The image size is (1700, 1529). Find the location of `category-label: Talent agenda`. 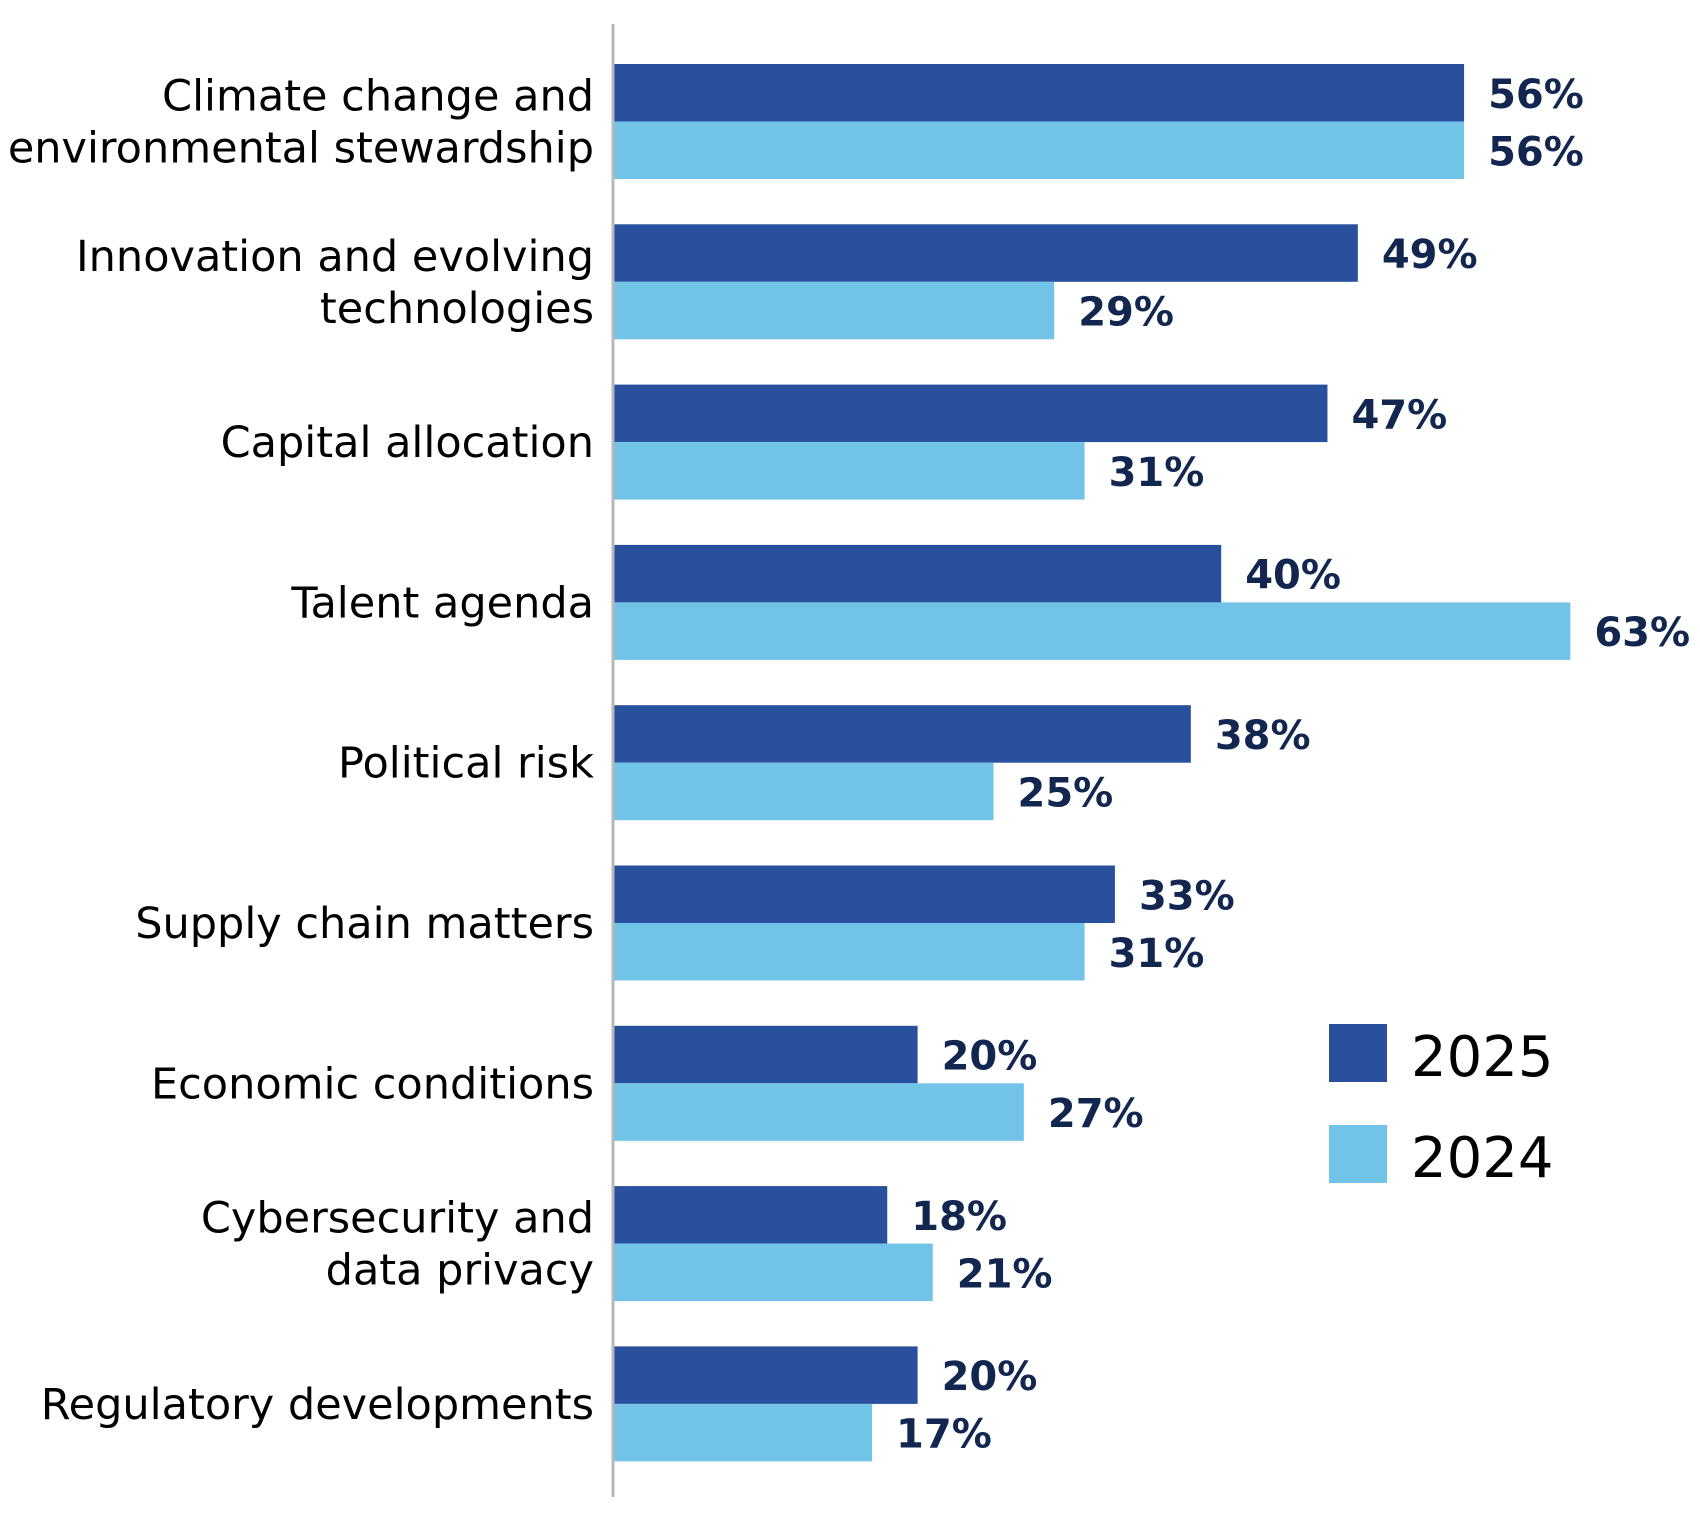

category-label: Talent agenda is located at coordinates (442, 603).